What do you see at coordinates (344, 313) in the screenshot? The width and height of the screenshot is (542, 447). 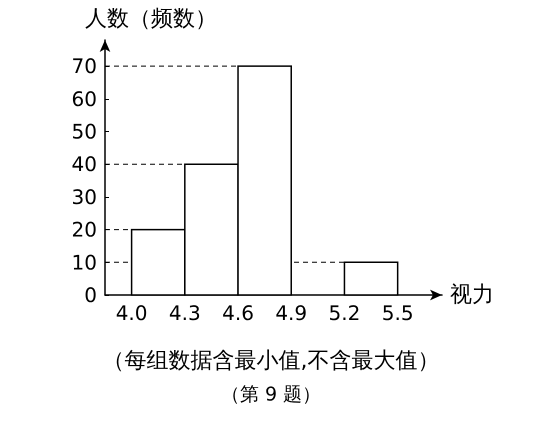 I see `x-tick-label: 5.2` at bounding box center [344, 313].